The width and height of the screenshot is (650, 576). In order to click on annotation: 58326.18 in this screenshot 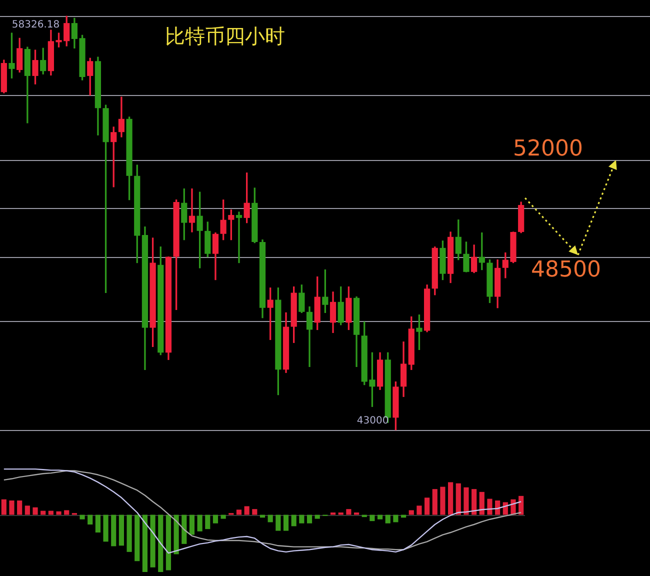, I will do `click(36, 25)`.